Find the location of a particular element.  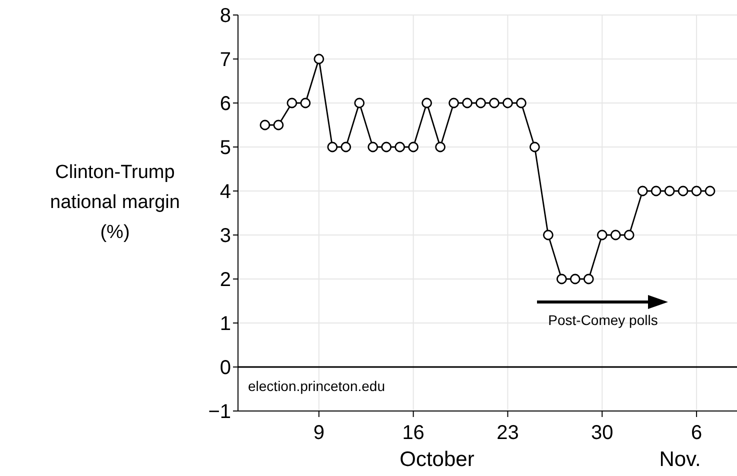

y-tick-label: 2 is located at coordinates (225, 280).